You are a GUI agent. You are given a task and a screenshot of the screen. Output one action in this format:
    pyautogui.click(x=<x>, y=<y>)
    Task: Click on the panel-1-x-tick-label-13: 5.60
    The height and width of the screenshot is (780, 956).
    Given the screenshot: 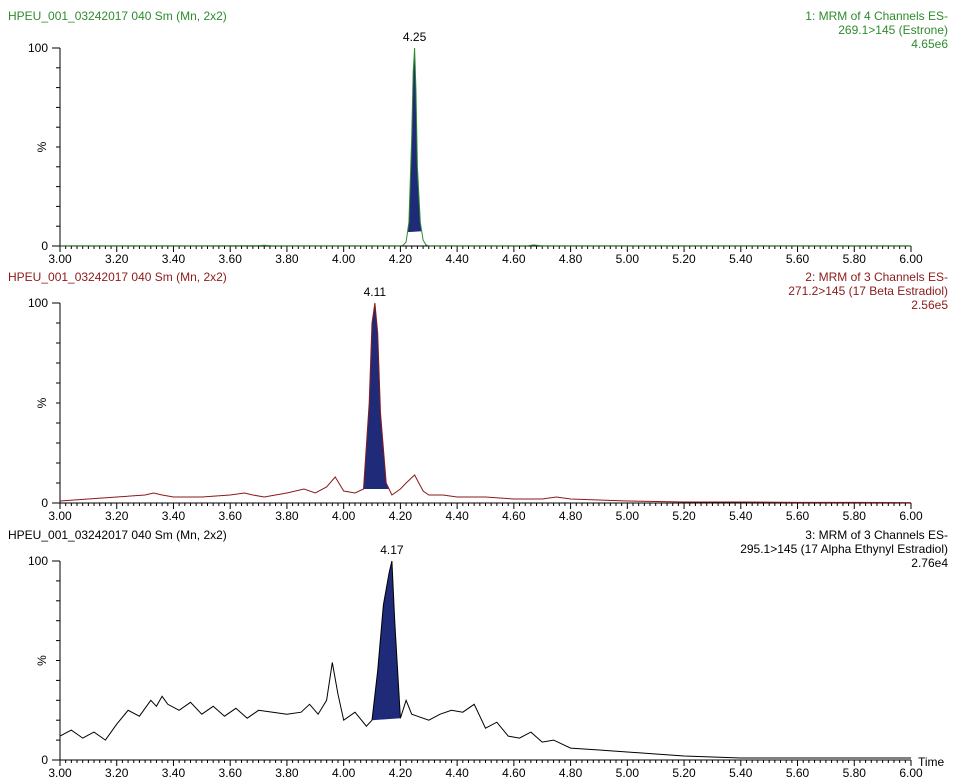 What is the action you would take?
    pyautogui.click(x=798, y=259)
    